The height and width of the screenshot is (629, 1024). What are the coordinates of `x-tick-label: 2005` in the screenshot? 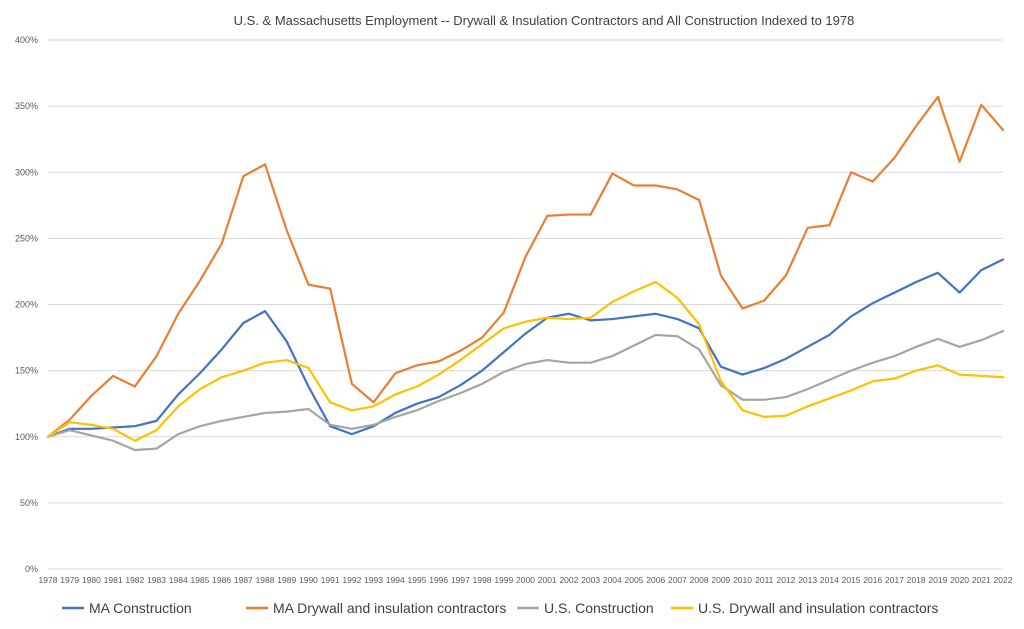 It's located at (634, 580).